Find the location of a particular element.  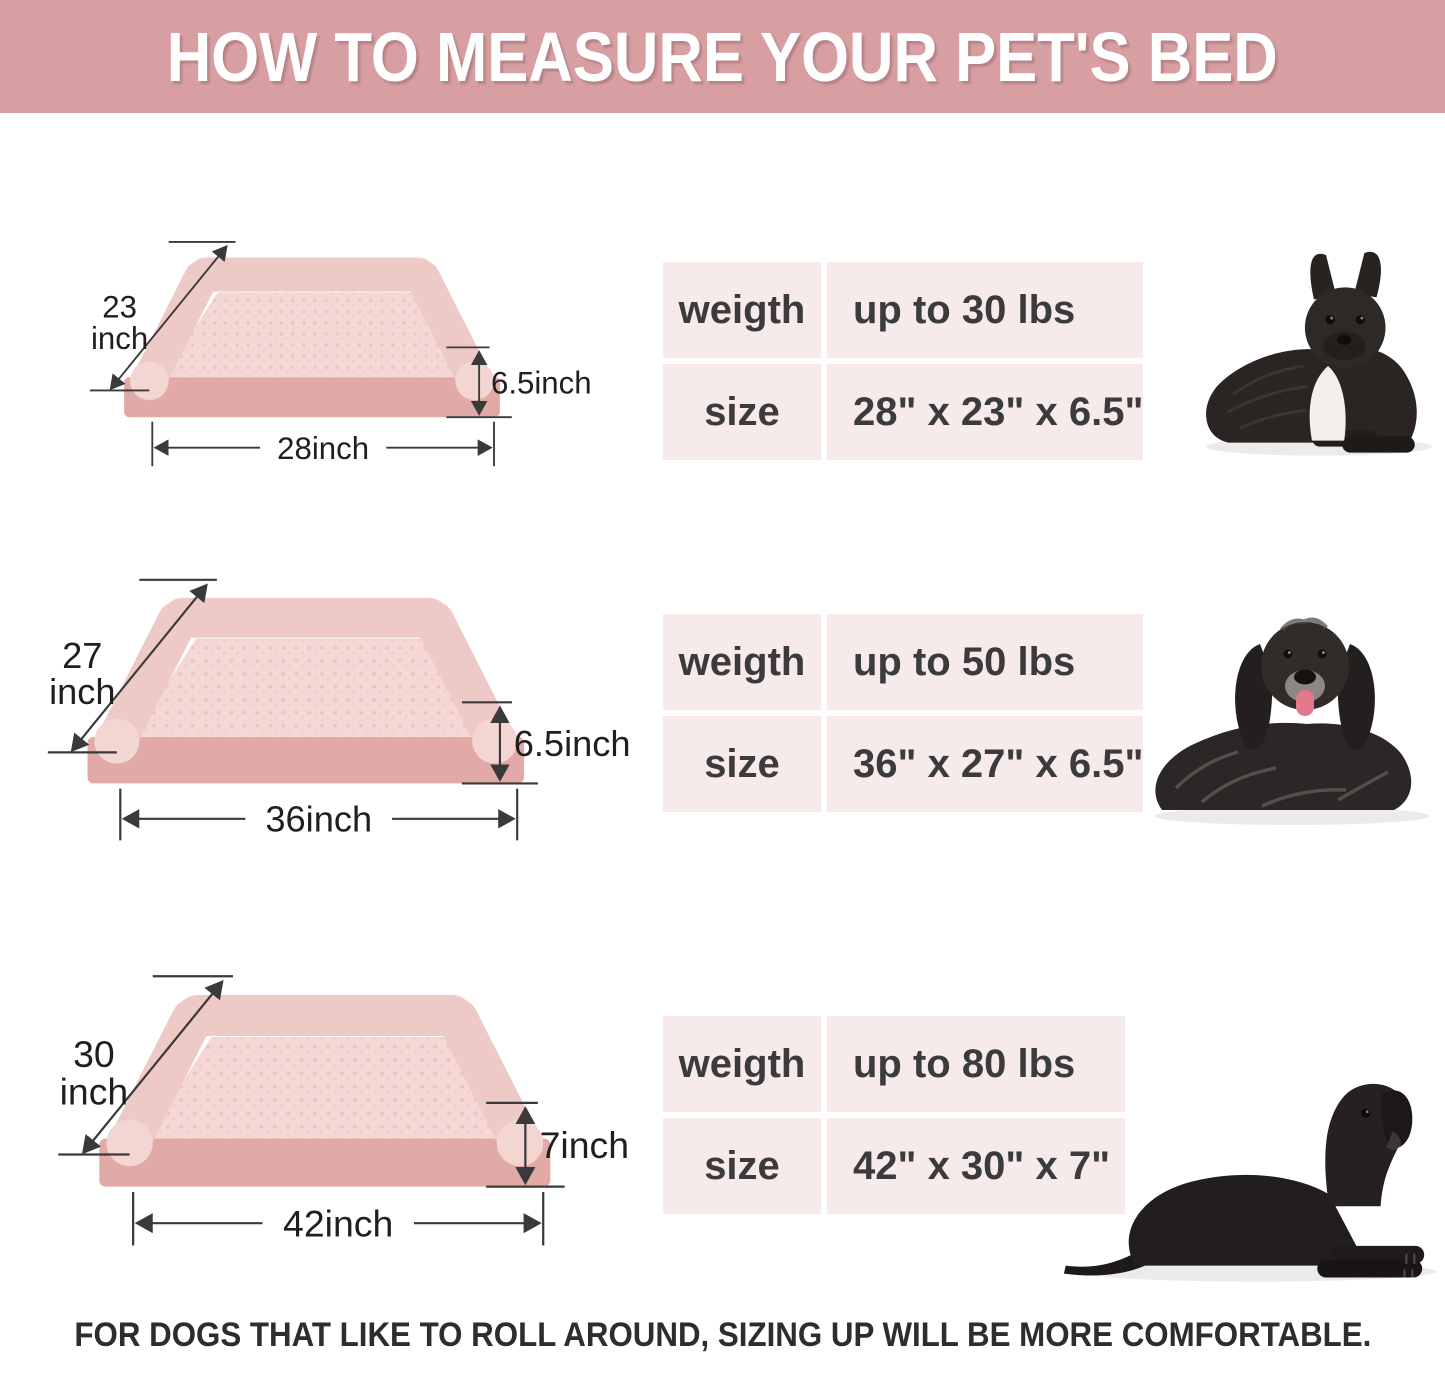

cocker-spaniel-image is located at coordinates (1292, 709).